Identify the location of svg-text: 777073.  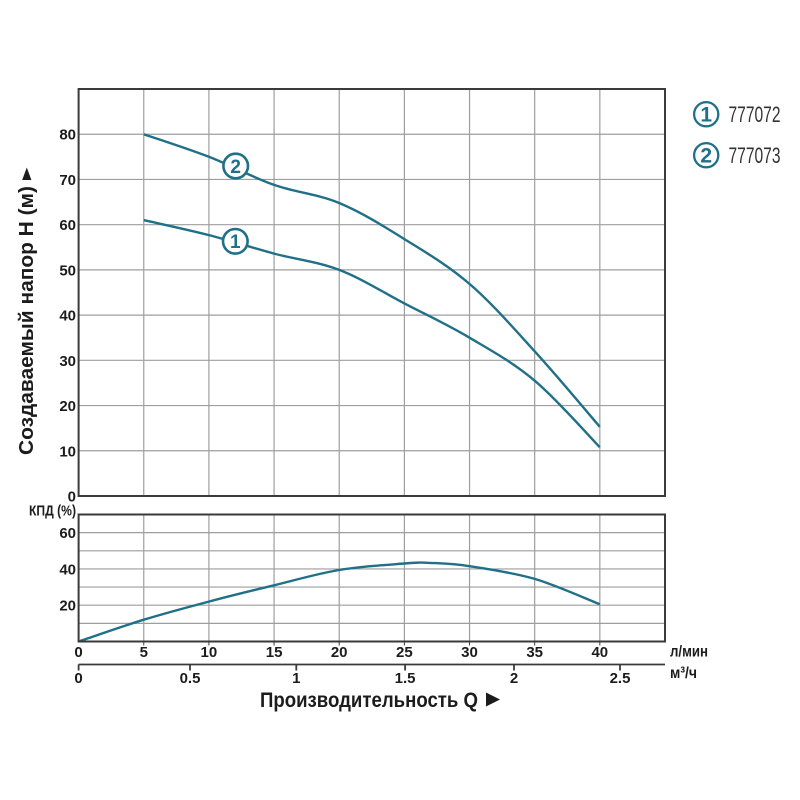
(755, 155).